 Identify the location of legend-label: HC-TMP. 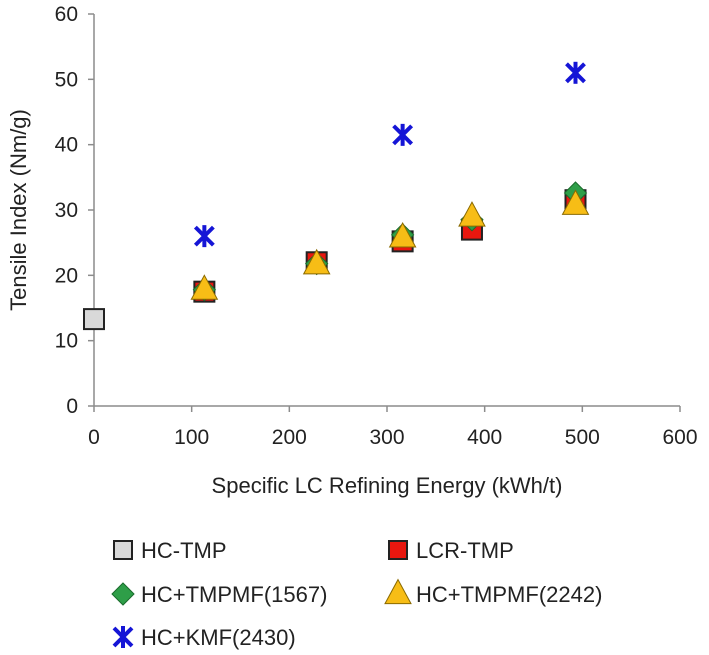
(184, 550).